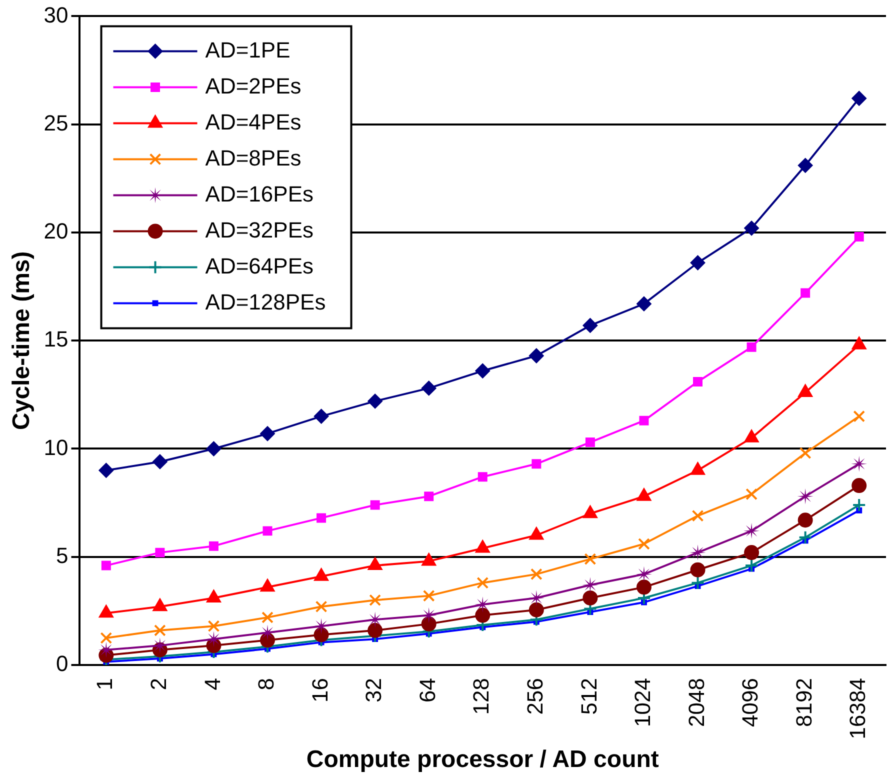 The image size is (895, 779). What do you see at coordinates (56, 231) in the screenshot?
I see `y-tick-label: 20` at bounding box center [56, 231].